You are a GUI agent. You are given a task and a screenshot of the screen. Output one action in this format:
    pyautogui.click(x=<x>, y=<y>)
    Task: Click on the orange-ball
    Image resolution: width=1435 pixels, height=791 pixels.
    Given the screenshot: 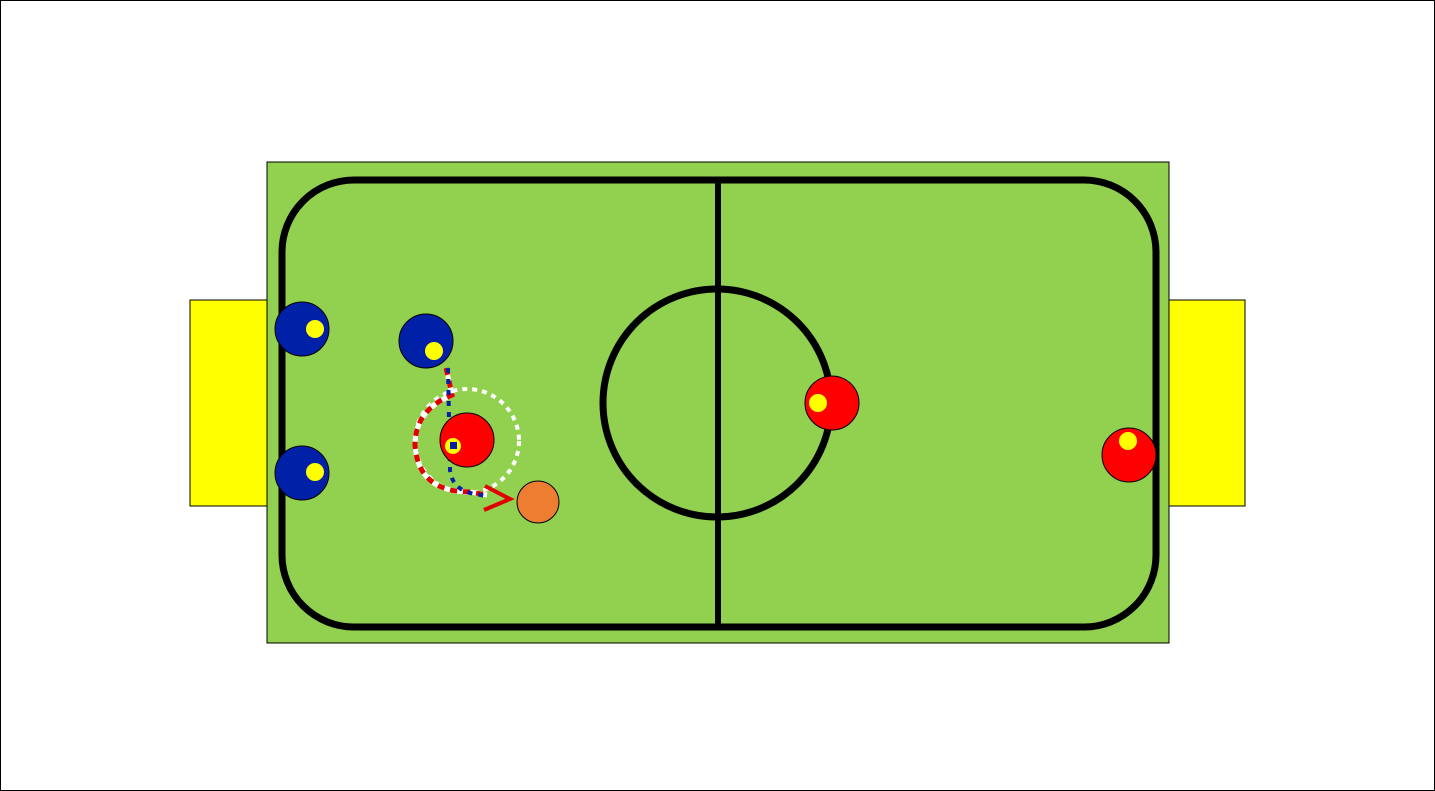 What is the action you would take?
    pyautogui.click(x=538, y=502)
    